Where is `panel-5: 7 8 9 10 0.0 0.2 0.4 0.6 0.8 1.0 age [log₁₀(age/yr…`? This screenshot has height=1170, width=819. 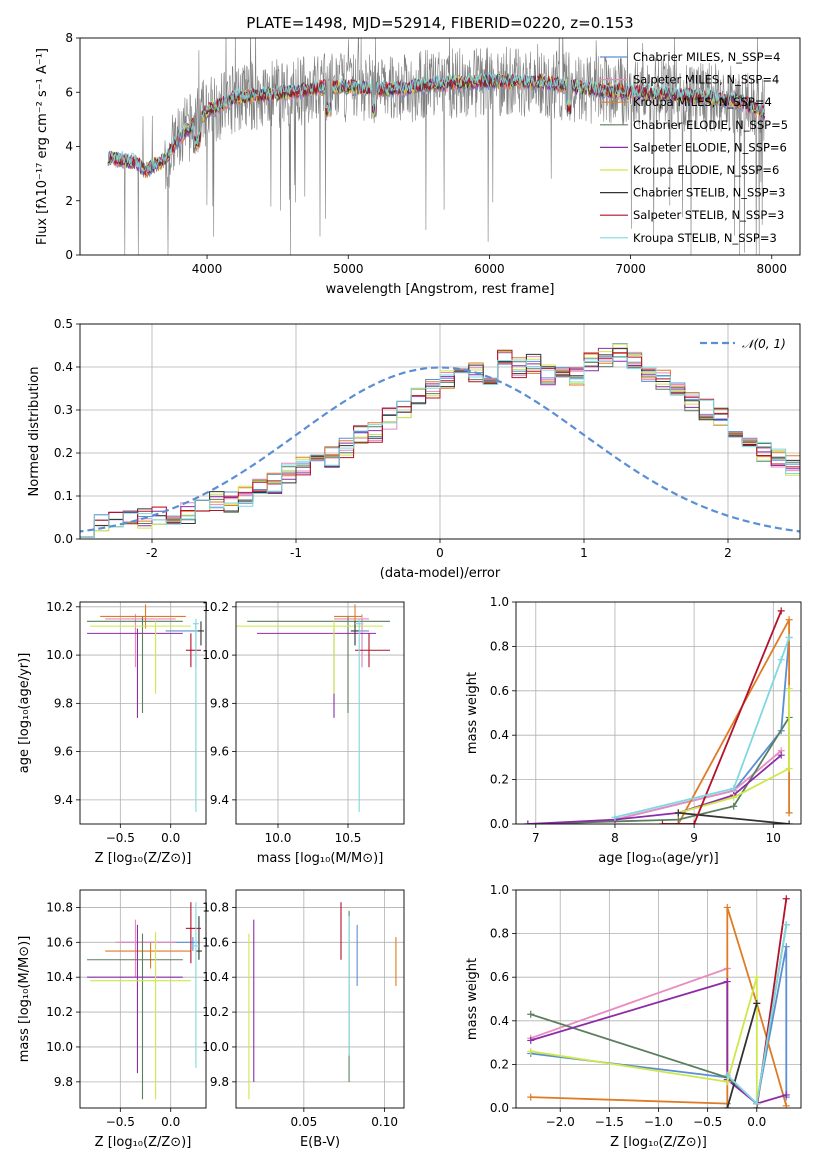 panel-5: 7 8 9 10 0.0 0.2 0.4 0.6 0.8 1.0 age [log₁₀(age/yr… is located at coordinates (633, 730).